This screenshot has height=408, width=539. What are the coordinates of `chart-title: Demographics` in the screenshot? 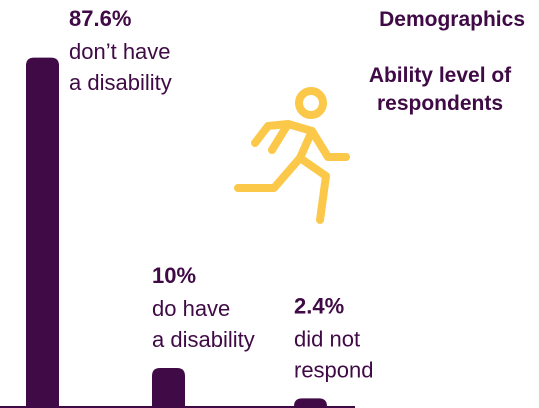 It's located at (452, 19).